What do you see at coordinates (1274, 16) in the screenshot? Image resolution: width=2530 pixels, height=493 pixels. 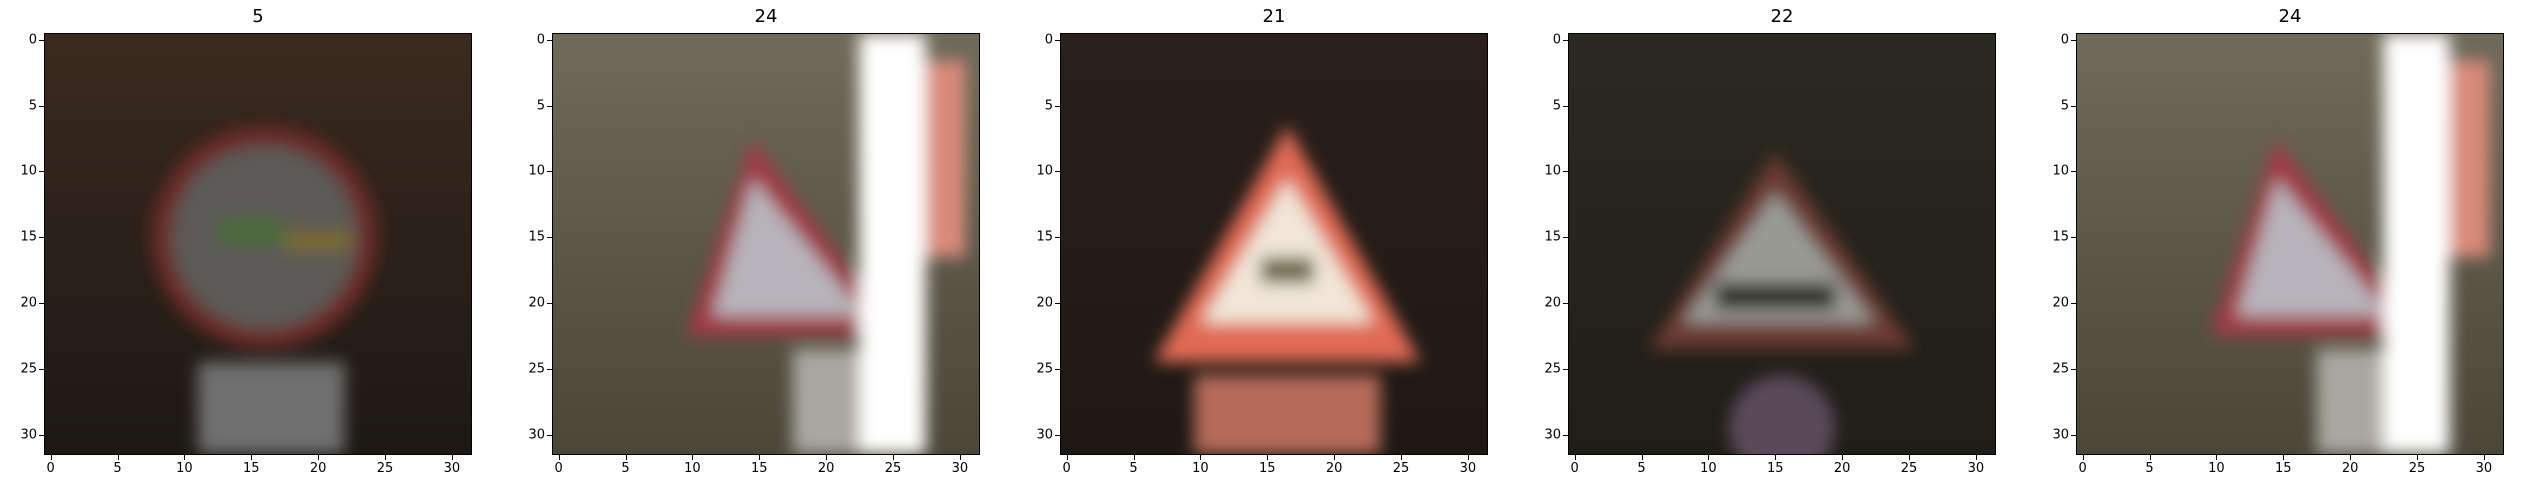 I see `panel-title: 21` at bounding box center [1274, 16].